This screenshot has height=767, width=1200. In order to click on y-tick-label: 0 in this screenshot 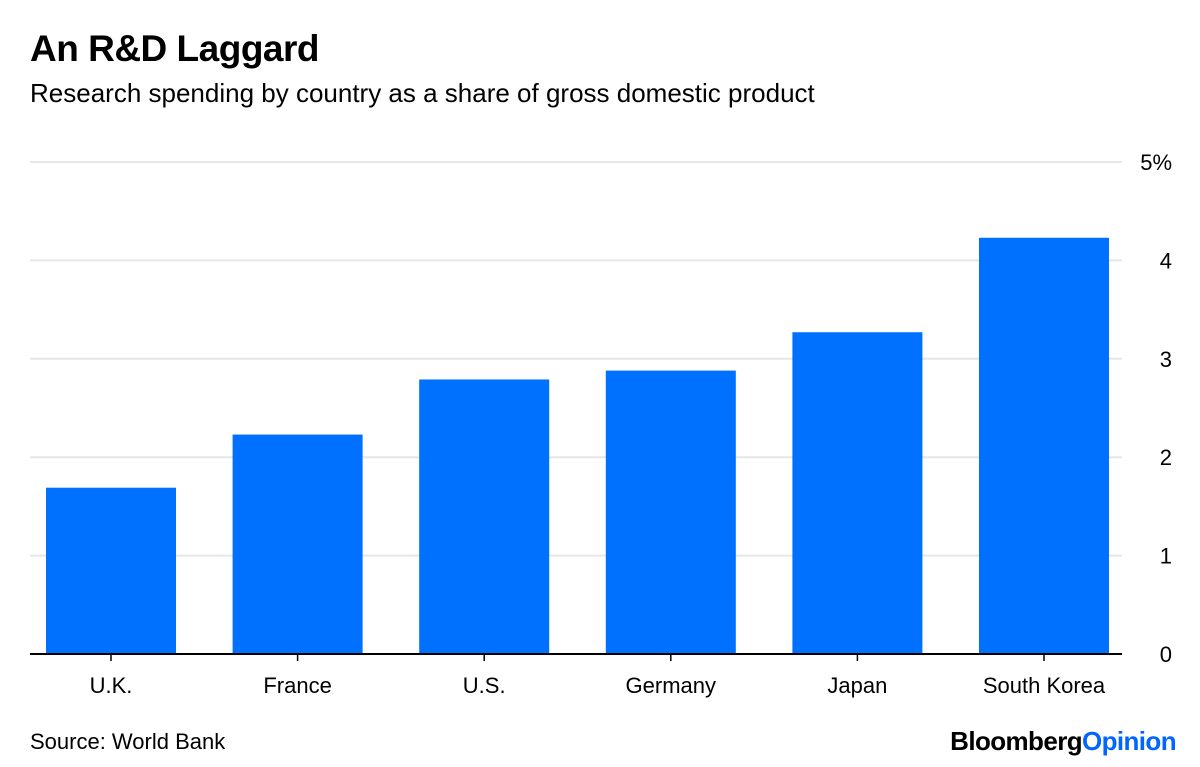, I will do `click(1166, 654)`.